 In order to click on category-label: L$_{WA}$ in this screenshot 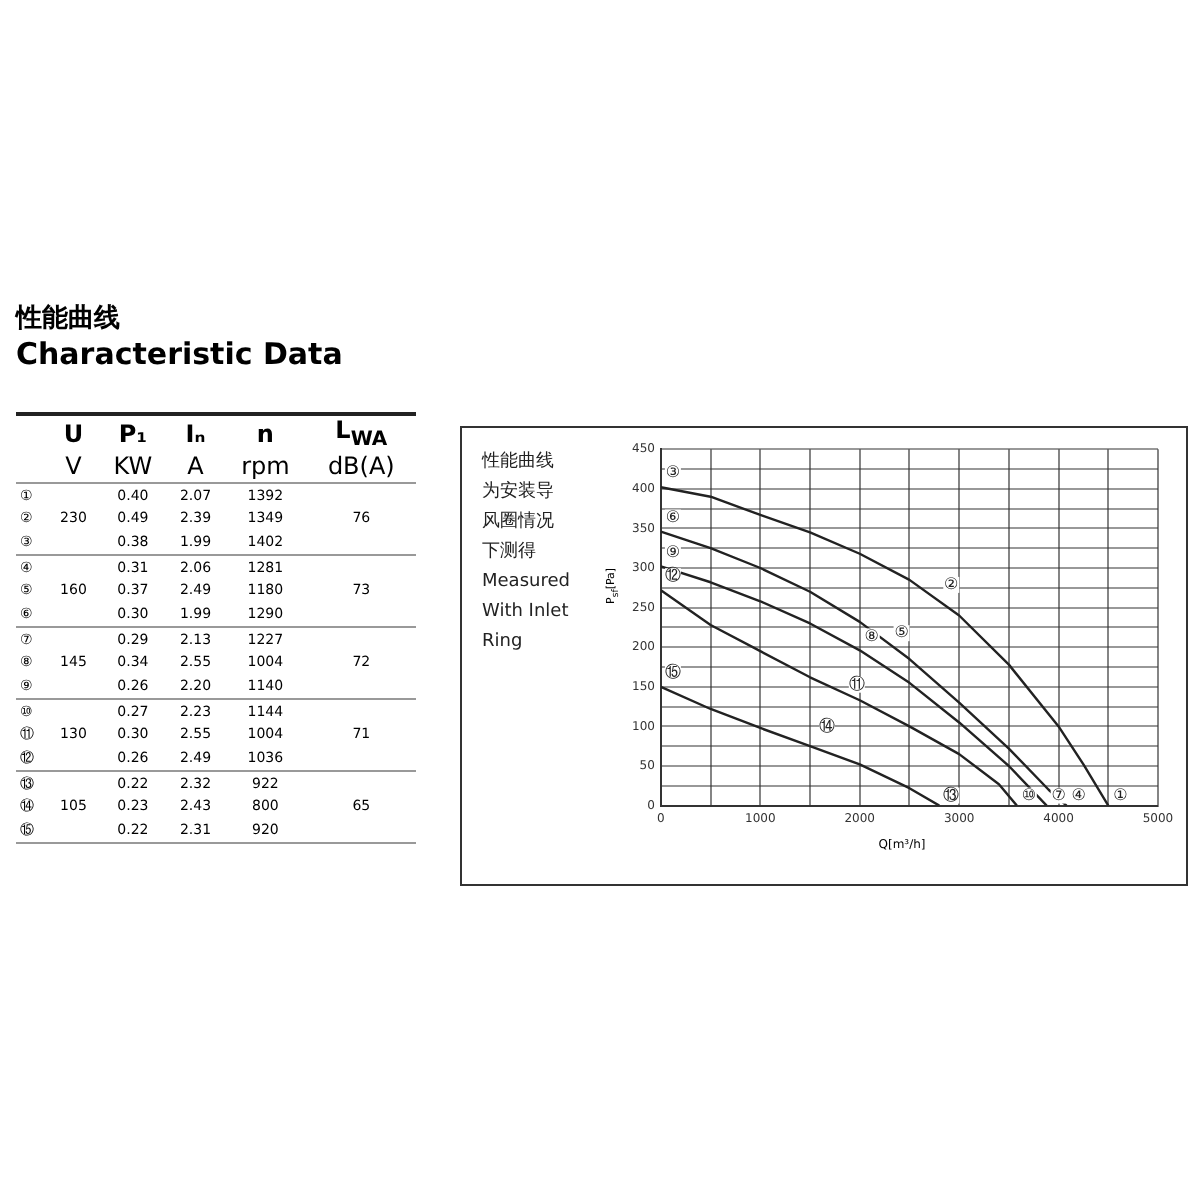, I will do `click(361, 433)`.